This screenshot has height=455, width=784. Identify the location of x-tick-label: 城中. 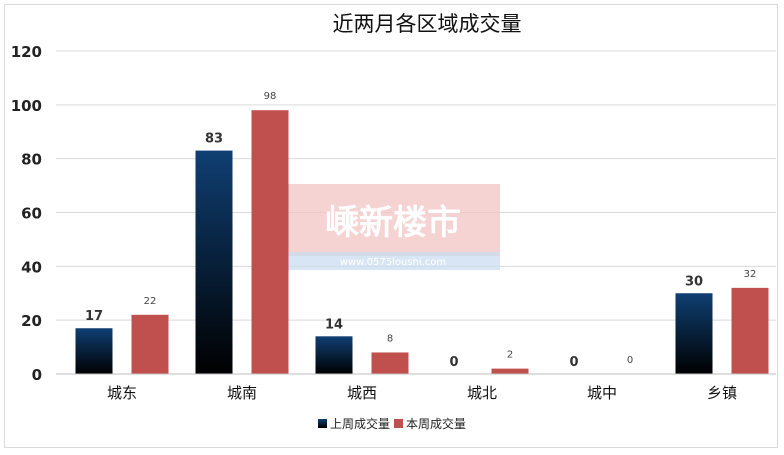
(602, 393).